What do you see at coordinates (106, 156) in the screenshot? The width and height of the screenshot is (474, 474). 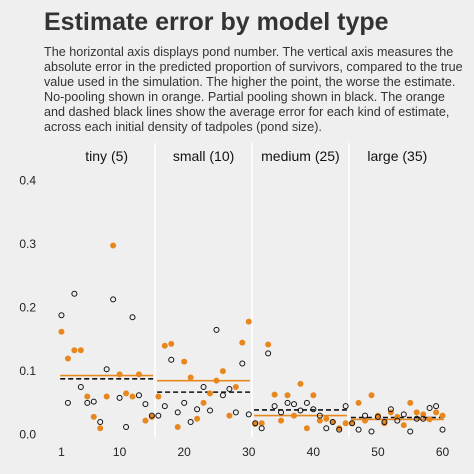 I see `facet-label-1: tiny (5)` at bounding box center [106, 156].